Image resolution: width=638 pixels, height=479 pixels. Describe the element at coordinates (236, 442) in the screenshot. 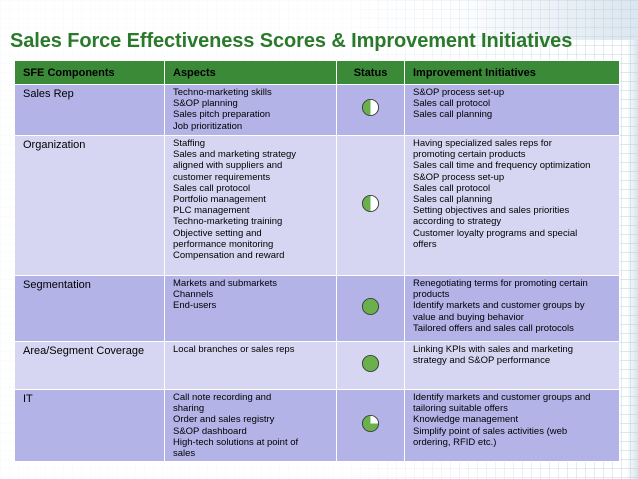

I see `aspect-line: High-tech solutions at point of` at that location.